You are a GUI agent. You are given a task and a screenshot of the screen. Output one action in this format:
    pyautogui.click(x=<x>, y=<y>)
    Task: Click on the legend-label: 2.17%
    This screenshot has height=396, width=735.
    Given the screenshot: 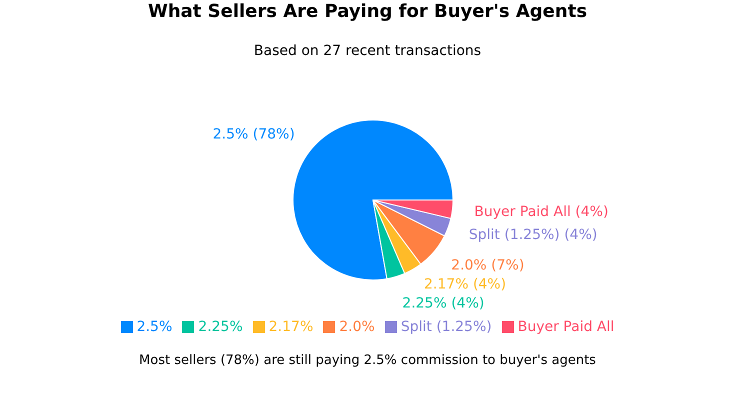 What is the action you would take?
    pyautogui.click(x=291, y=327)
    